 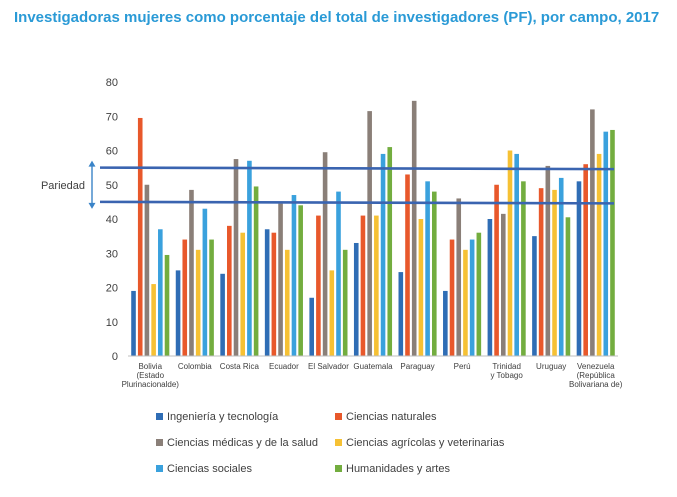 I want to click on legend-label: Ciencias médicas y de la salud, so click(x=242, y=443).